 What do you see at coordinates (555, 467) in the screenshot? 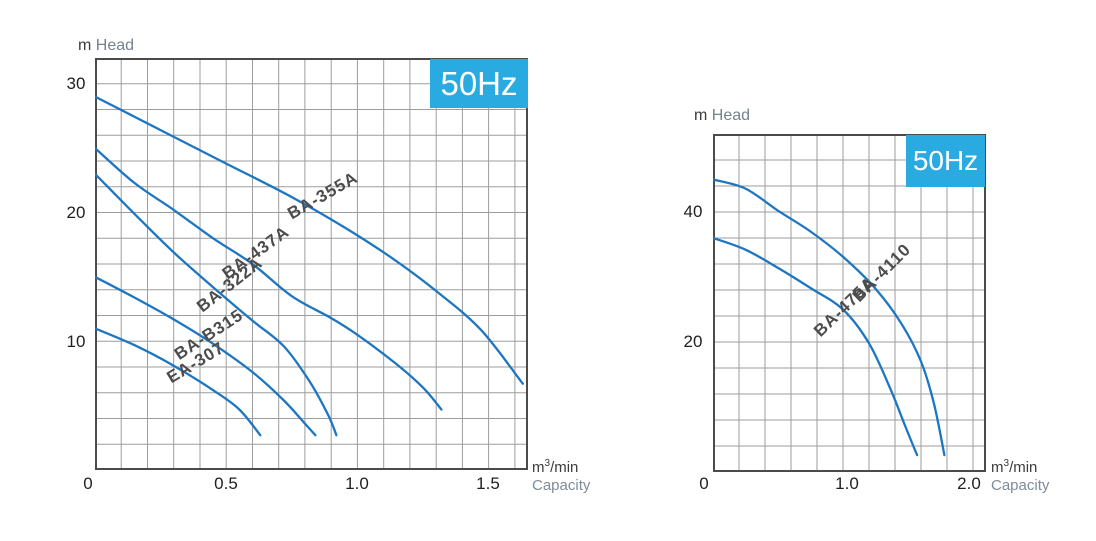
I see `x-unit-left: m3/min` at bounding box center [555, 467].